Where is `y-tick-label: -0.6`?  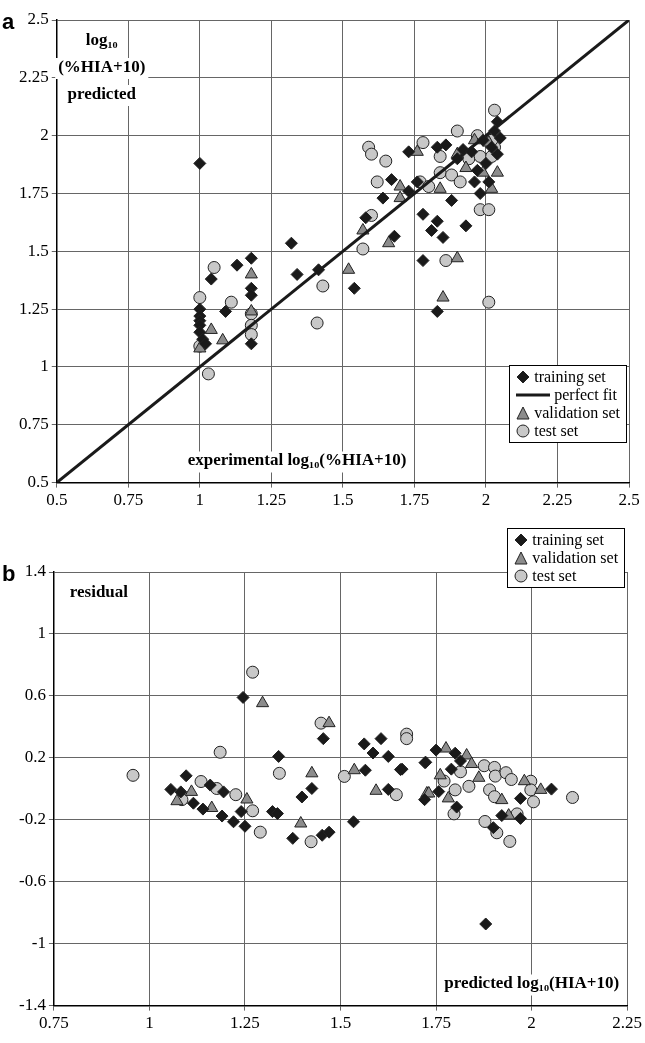 y-tick-label: -0.6 is located at coordinates (32, 881).